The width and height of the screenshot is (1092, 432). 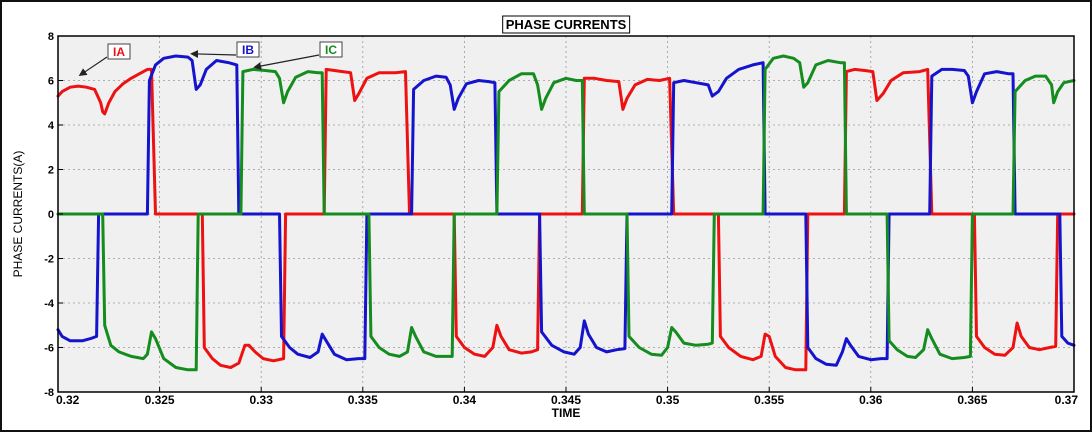 What do you see at coordinates (769, 400) in the screenshot?
I see `x-tick-label: 0.355` at bounding box center [769, 400].